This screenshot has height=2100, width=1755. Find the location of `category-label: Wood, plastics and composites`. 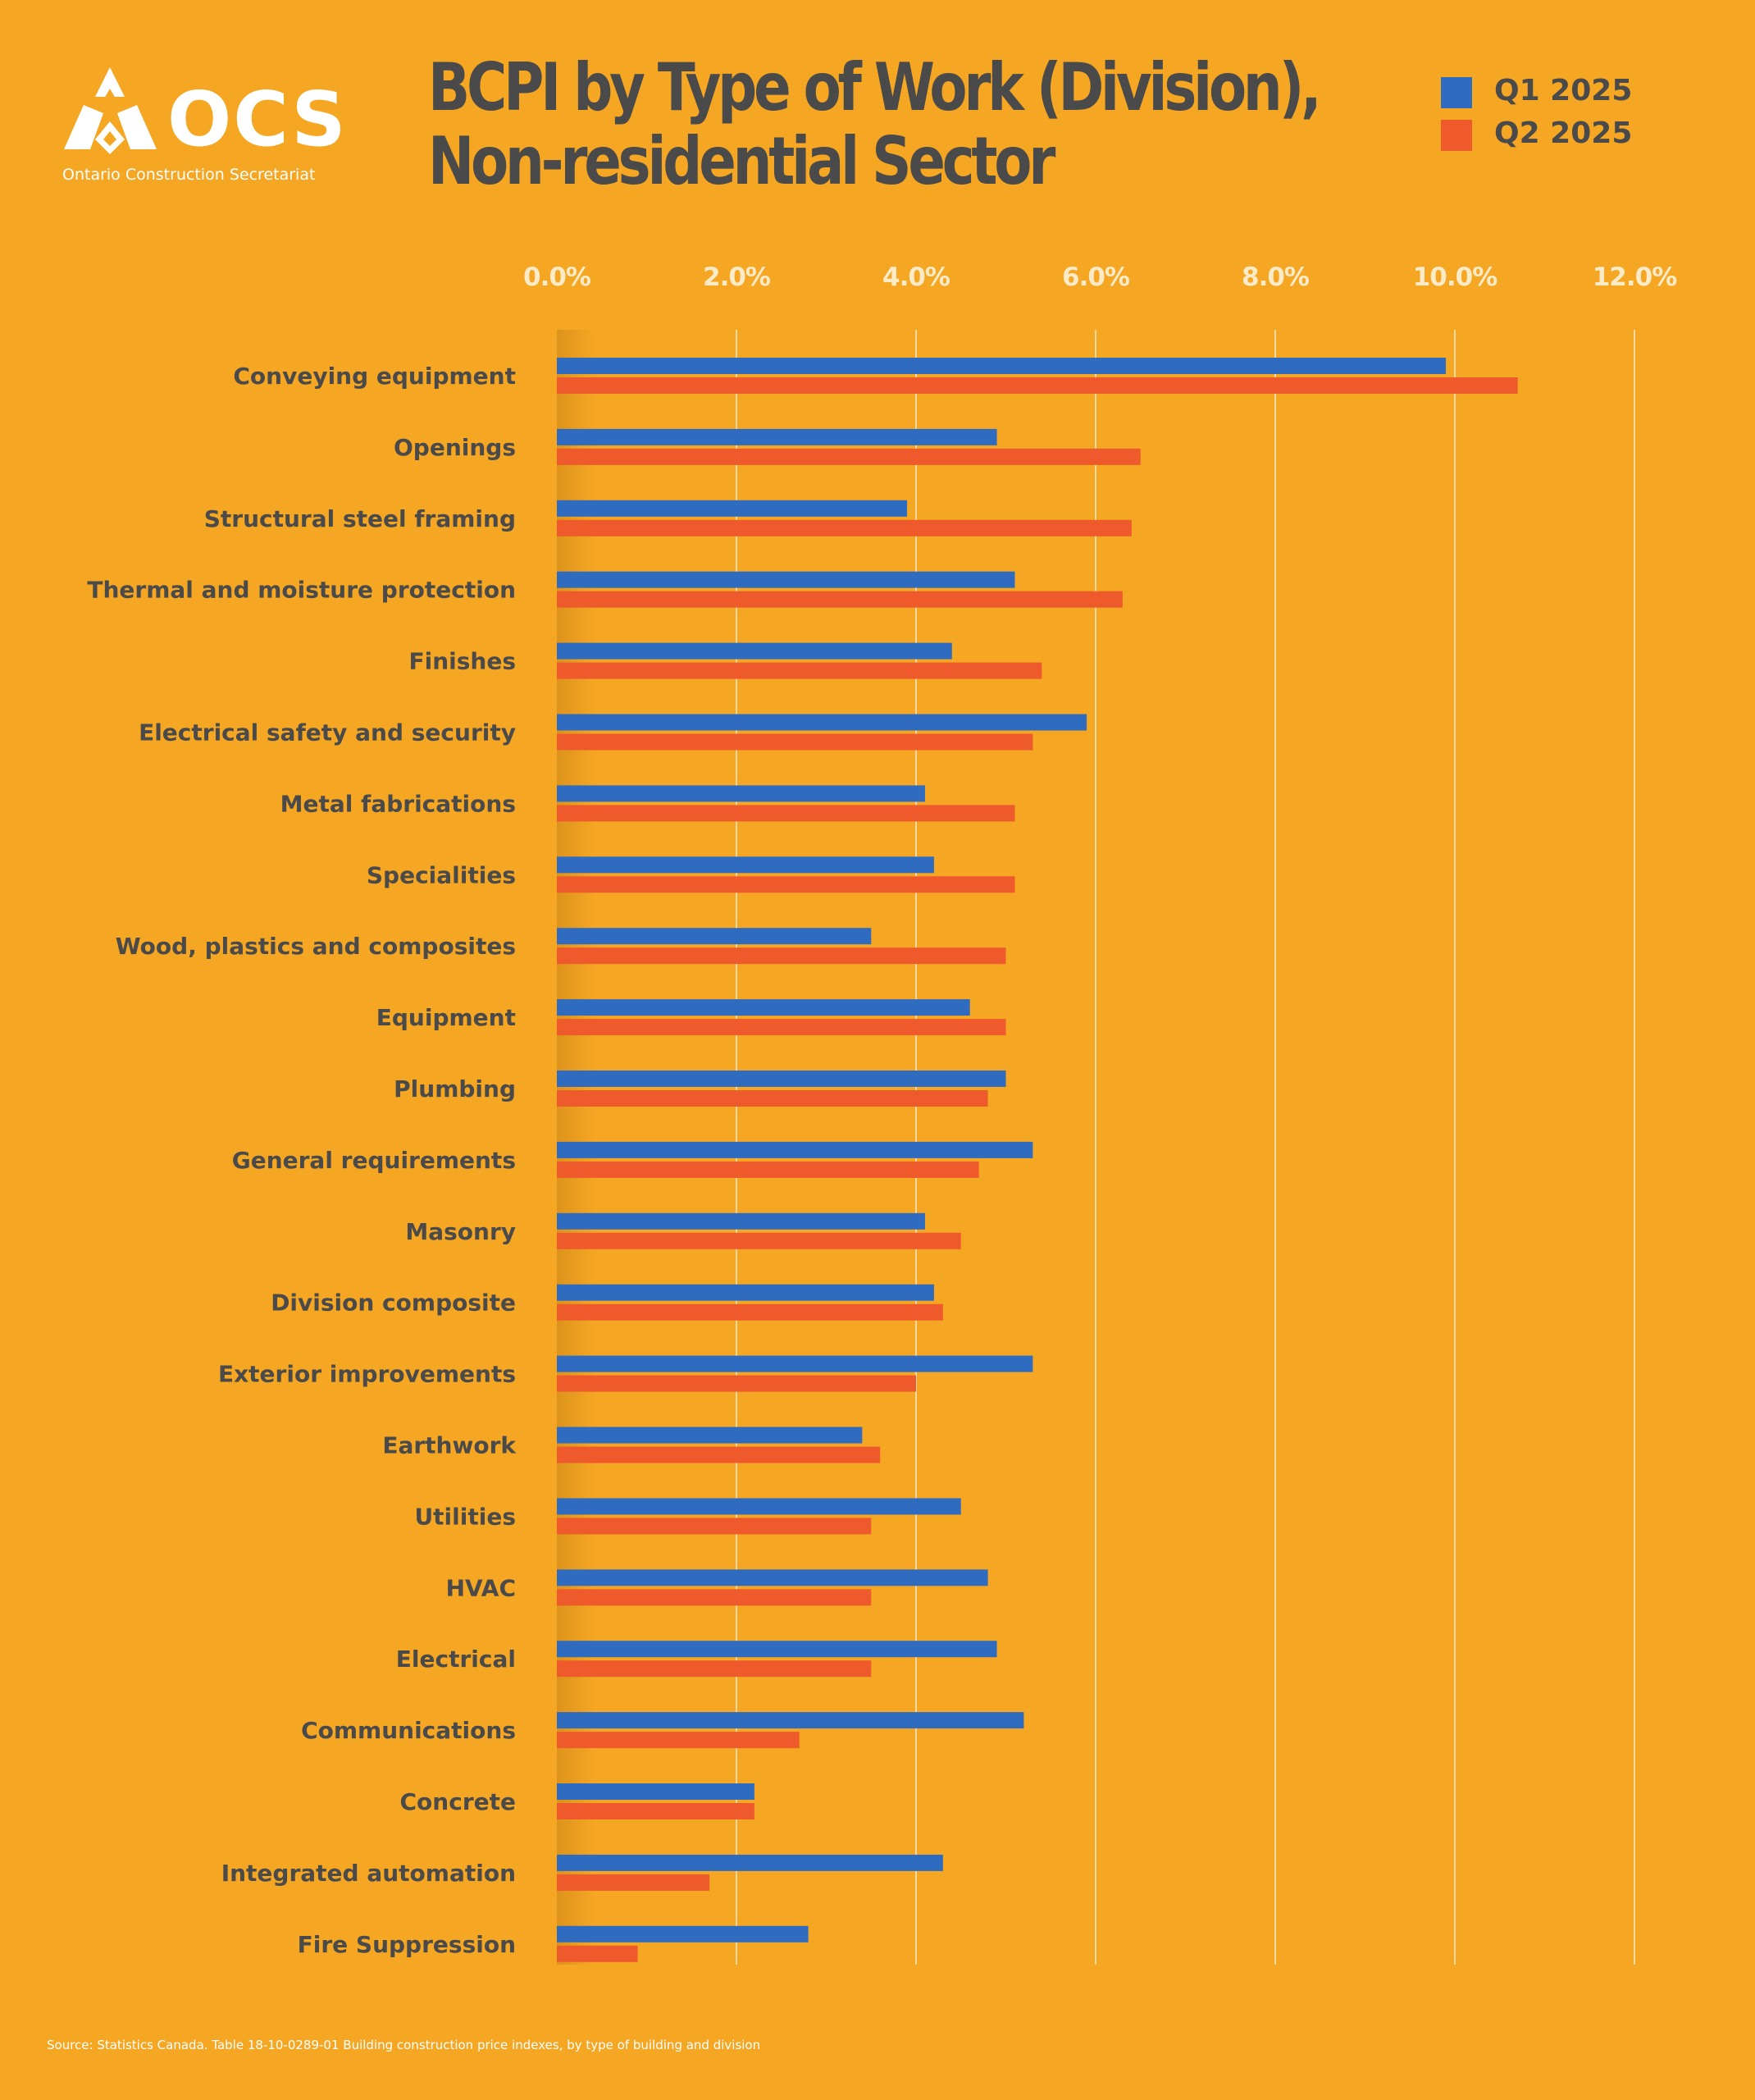

category-label: Wood, plastics and composites is located at coordinates (316, 946).